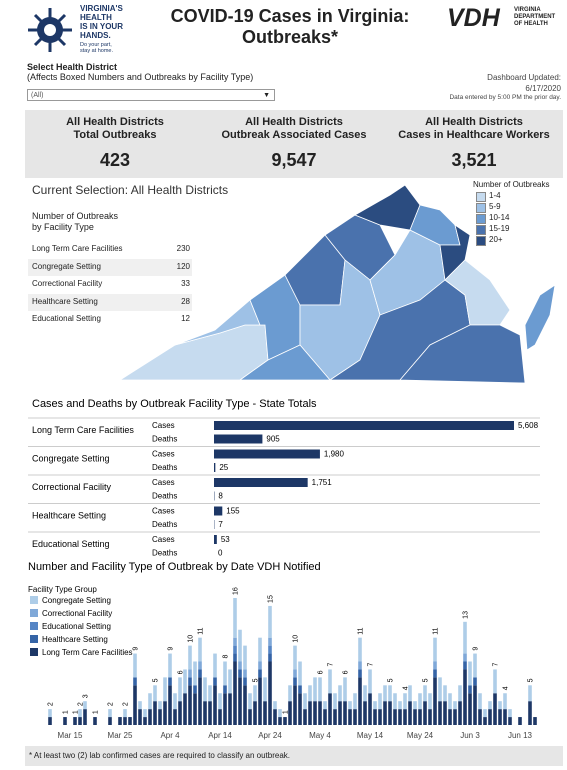 This screenshot has height=770, width=567. What do you see at coordinates (66, 266) in the screenshot?
I see `table-row-label: Congregate Setting` at bounding box center [66, 266].